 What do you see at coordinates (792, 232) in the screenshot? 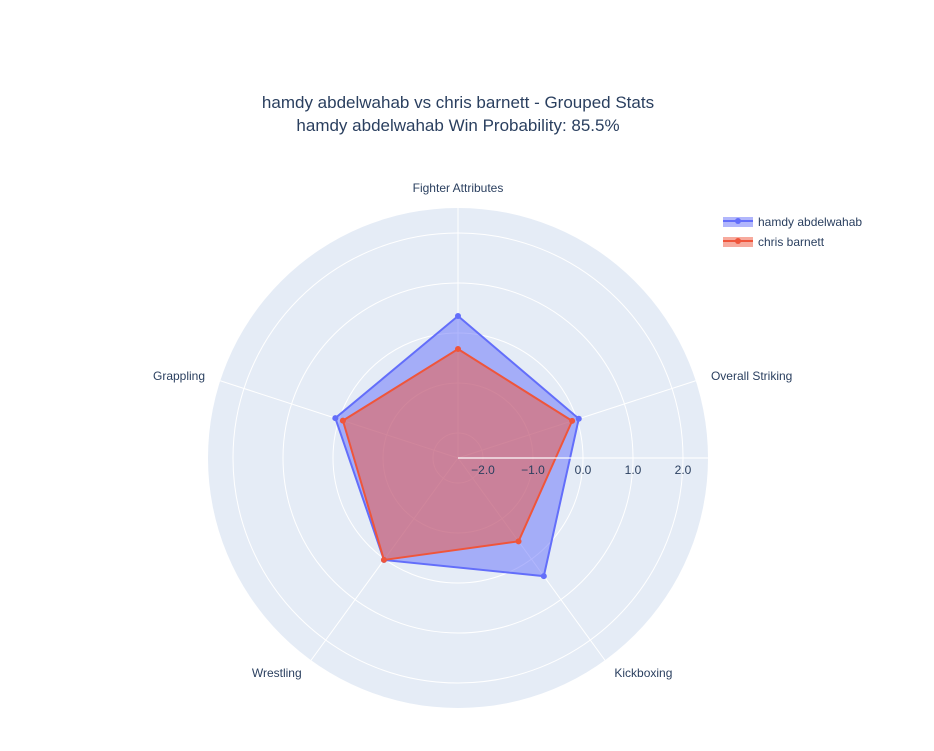
I see `legend: hamdy abdelwahab chris barnett` at bounding box center [792, 232].